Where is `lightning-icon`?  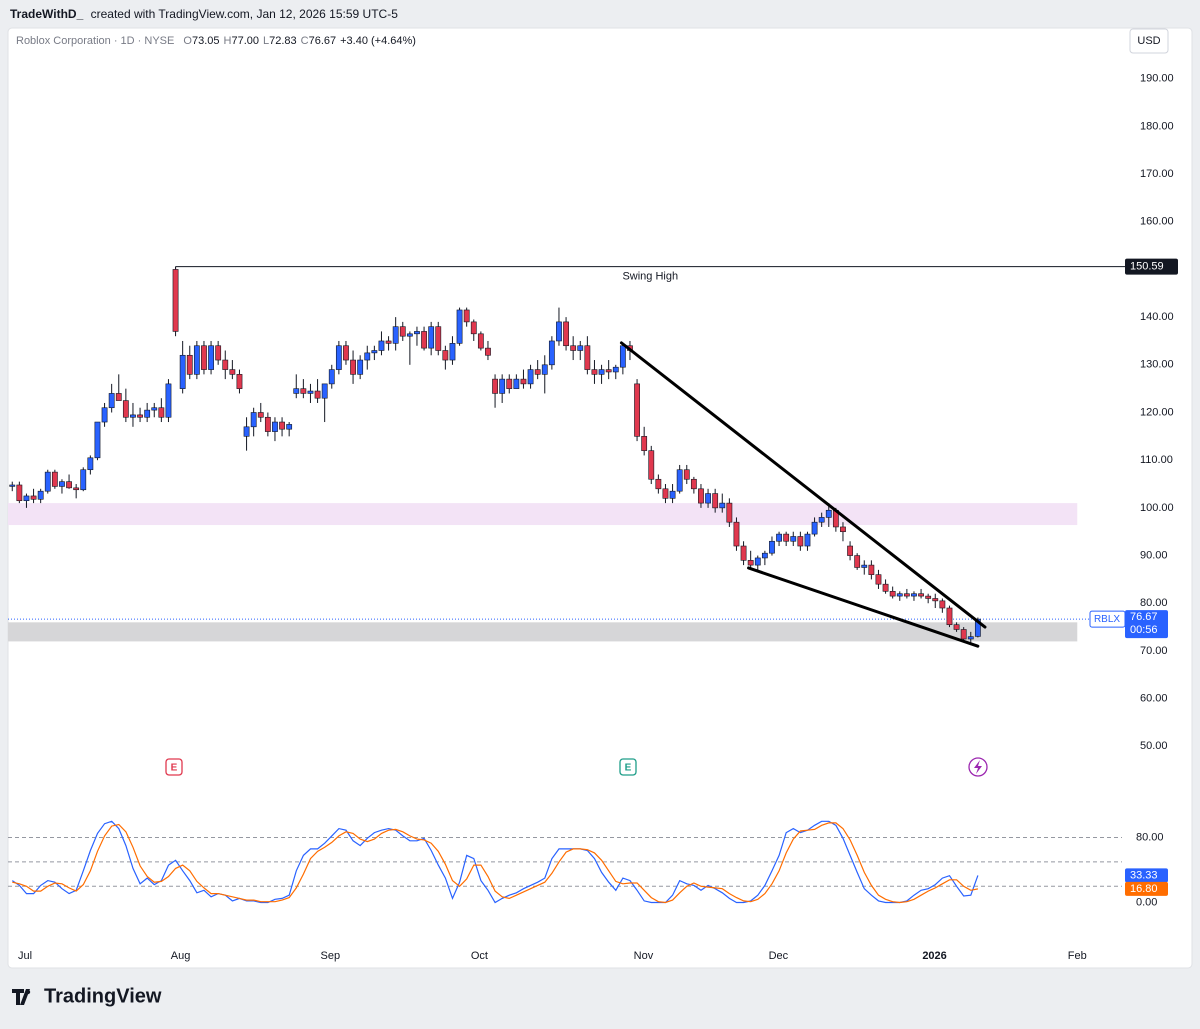 lightning-icon is located at coordinates (978, 767).